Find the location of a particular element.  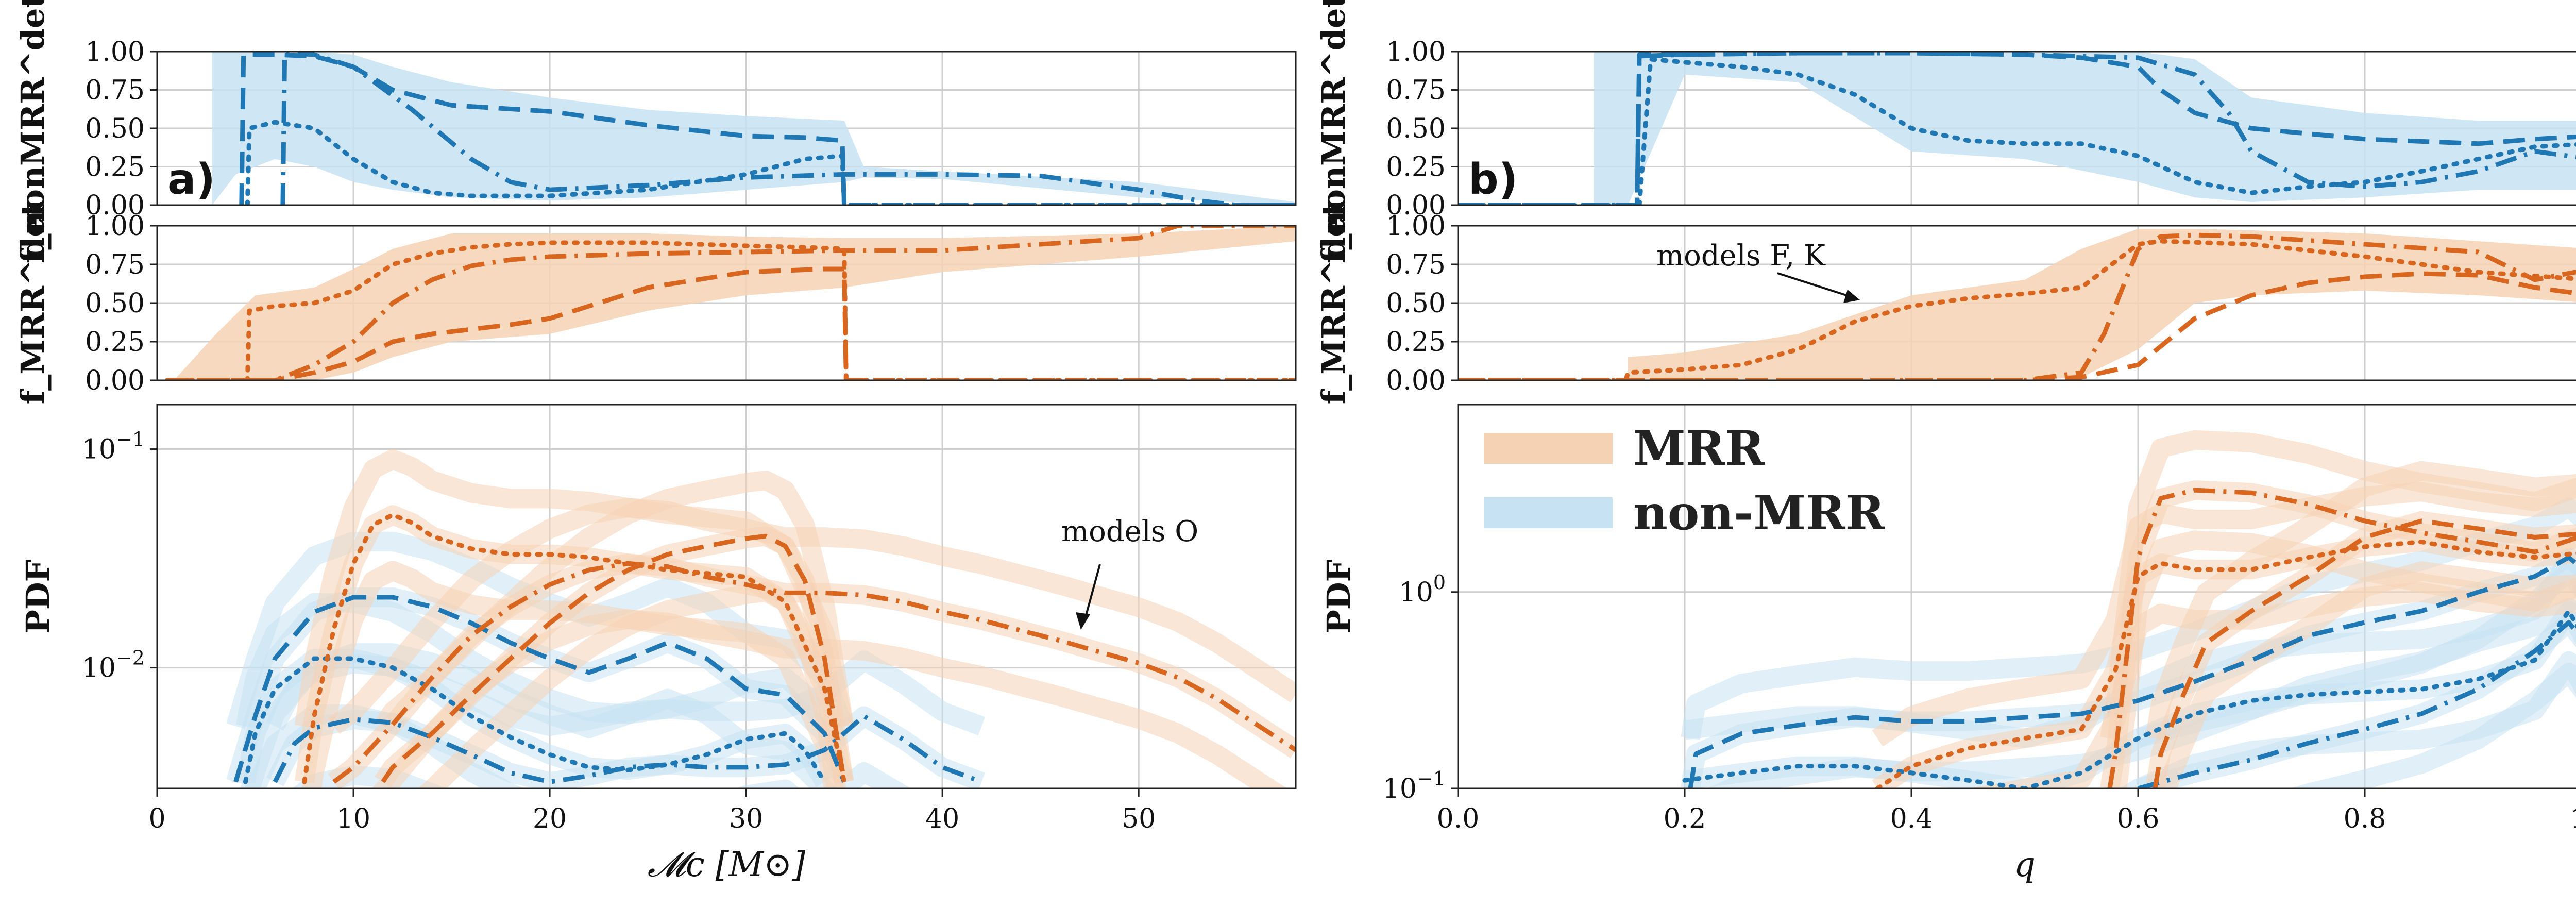

legend-swatch-mrr is located at coordinates (1548, 448).